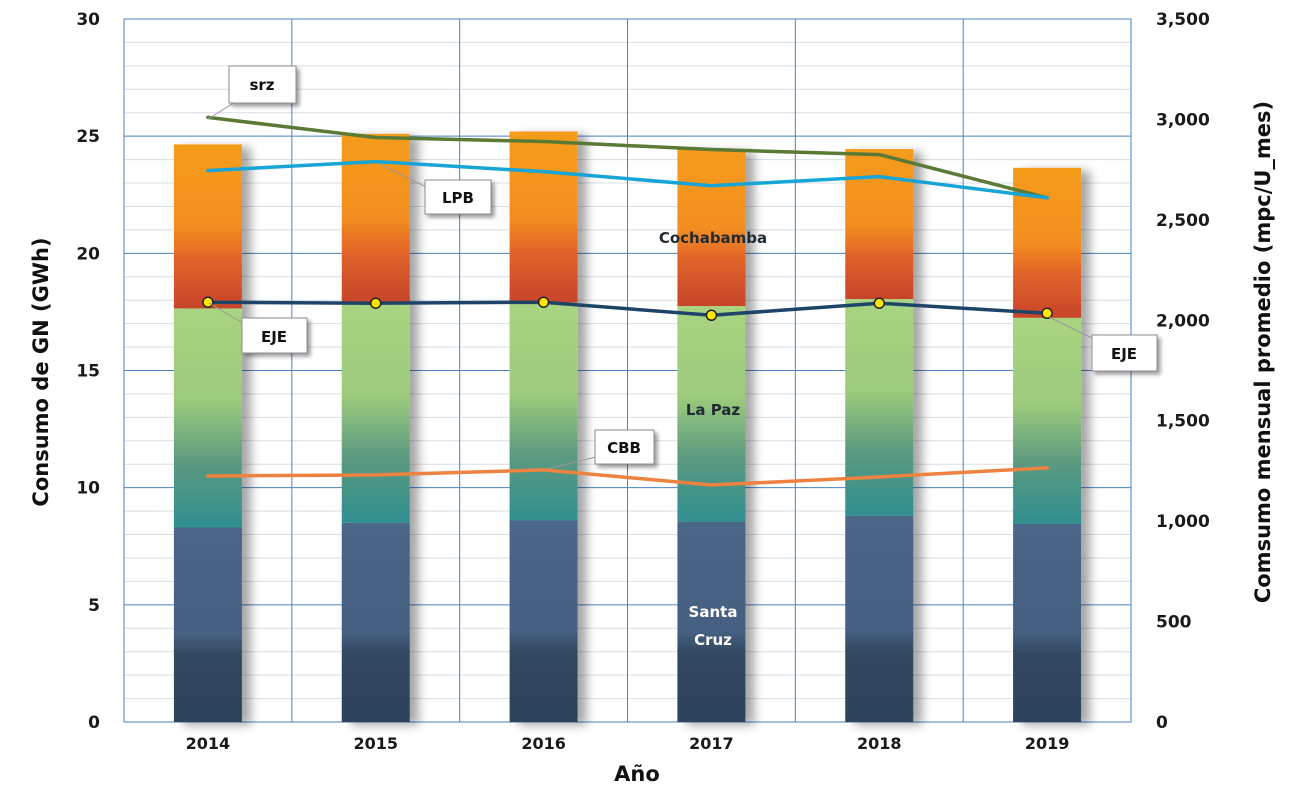  I want to click on y2-tick-label: 2,500, so click(1183, 221).